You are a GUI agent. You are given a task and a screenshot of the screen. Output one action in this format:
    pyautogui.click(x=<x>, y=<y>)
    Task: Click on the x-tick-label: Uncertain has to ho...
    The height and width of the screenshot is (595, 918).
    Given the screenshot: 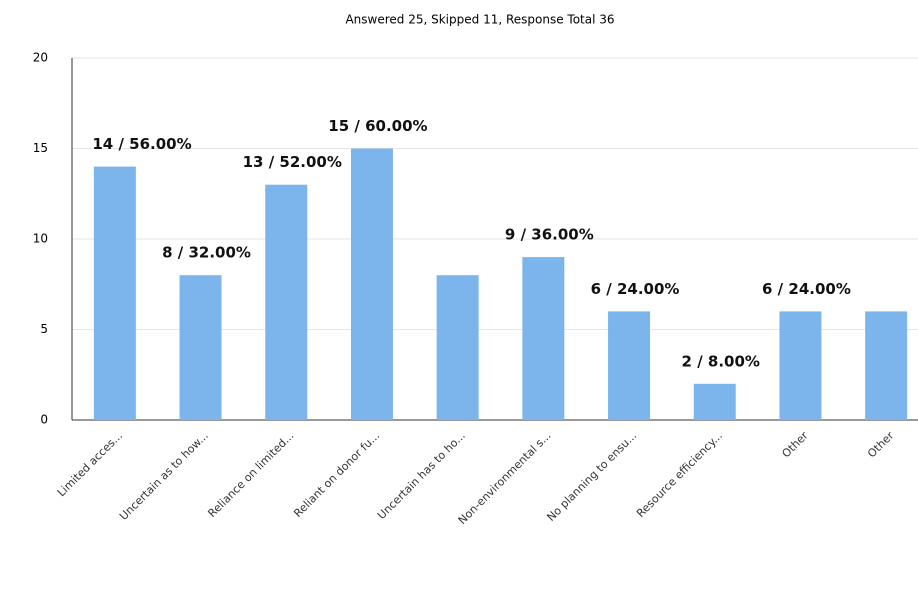 What is the action you would take?
    pyautogui.click(x=421, y=475)
    